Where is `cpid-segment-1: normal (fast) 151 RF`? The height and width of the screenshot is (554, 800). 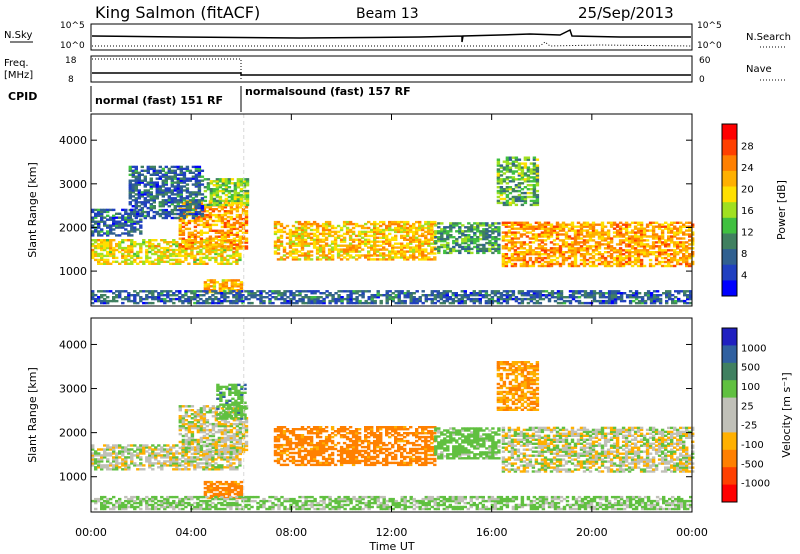 cpid-segment-1: normal (fast) 151 RF is located at coordinates (159, 100).